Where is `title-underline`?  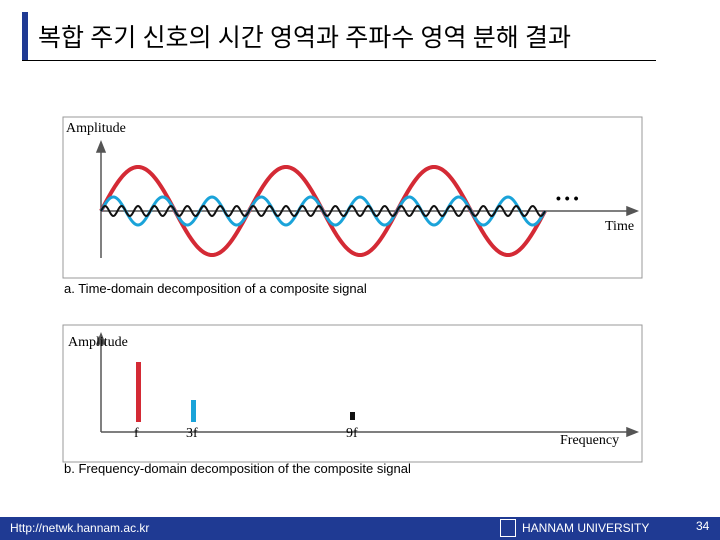
title-underline is located at coordinates (339, 60).